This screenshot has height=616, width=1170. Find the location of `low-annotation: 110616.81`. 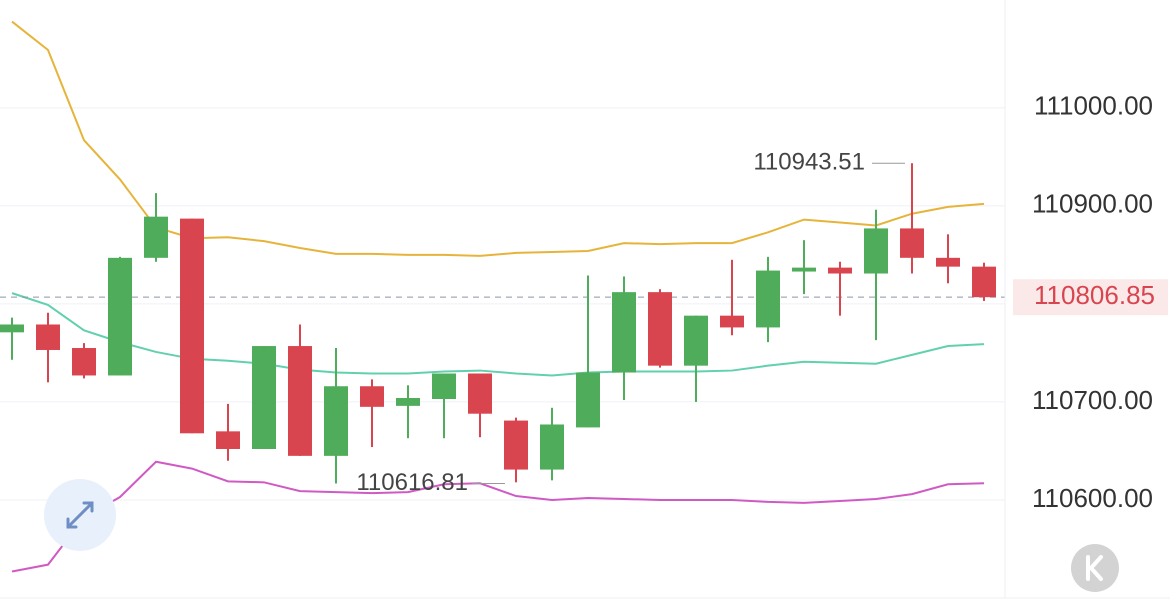

low-annotation: 110616.81 is located at coordinates (412, 482).